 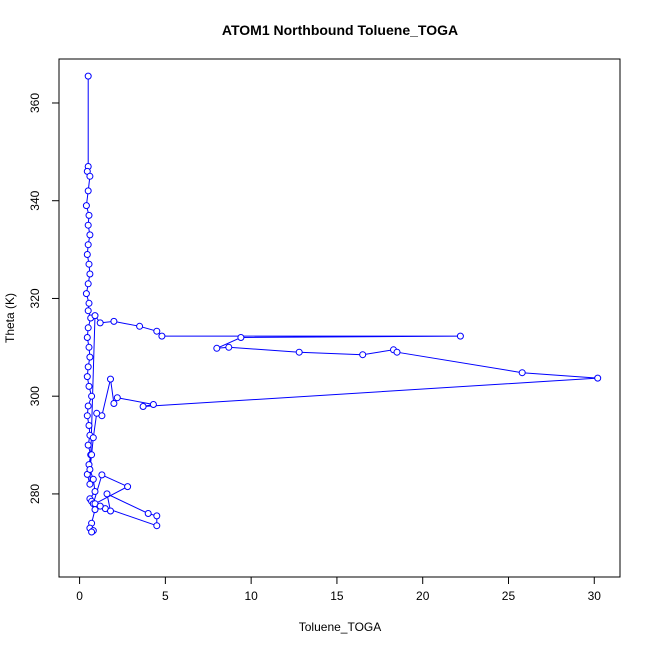 What do you see at coordinates (165, 596) in the screenshot?
I see `x-tick-label: 5` at bounding box center [165, 596].